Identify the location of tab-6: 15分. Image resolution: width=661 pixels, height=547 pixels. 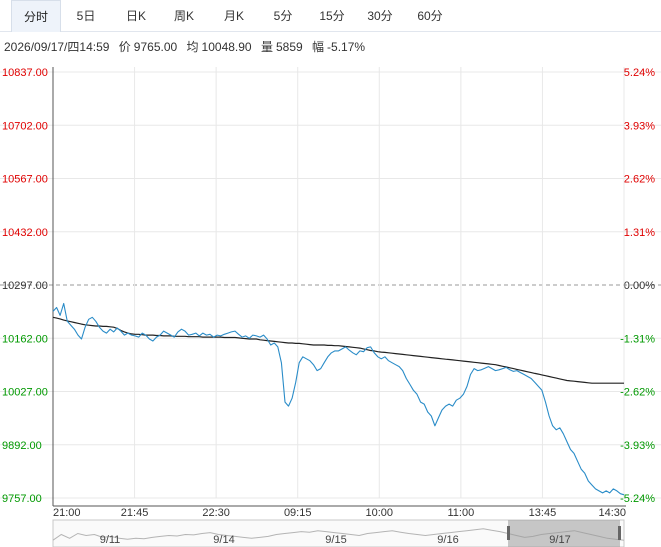
(332, 16).